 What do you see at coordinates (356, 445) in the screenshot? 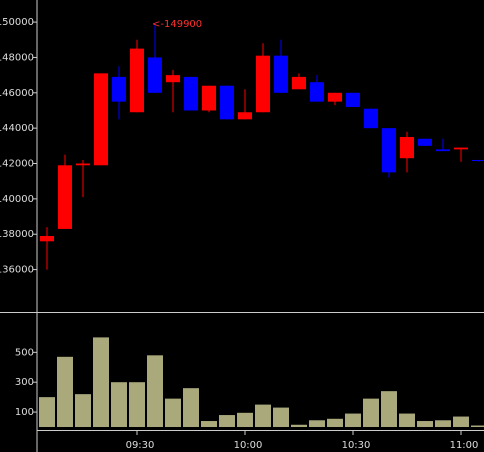
I see `x-tick-label: 10:30` at bounding box center [356, 445].